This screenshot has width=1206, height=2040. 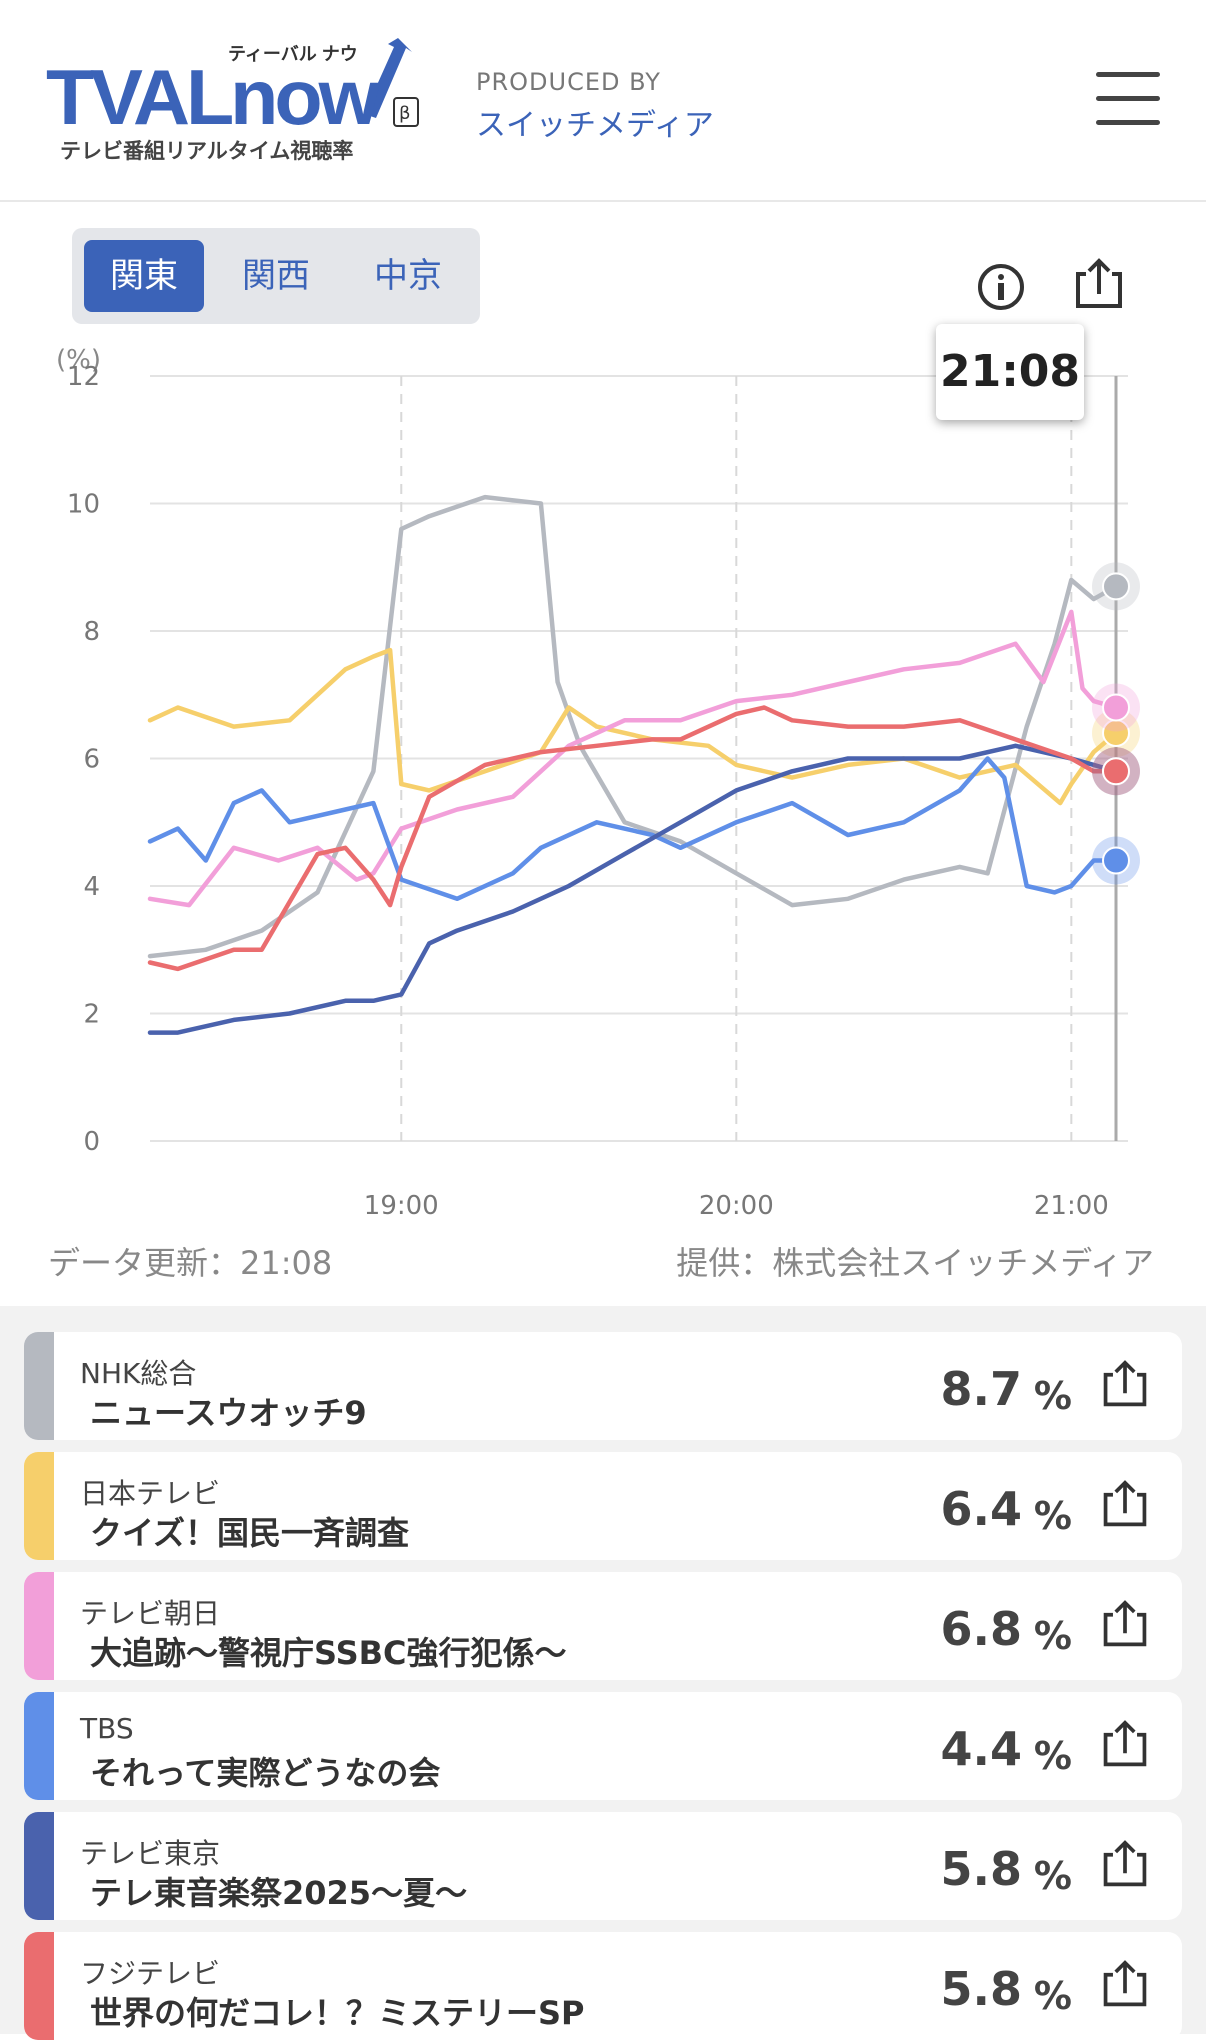 I want to click on hamburger-menu-icon, so click(x=1128, y=100).